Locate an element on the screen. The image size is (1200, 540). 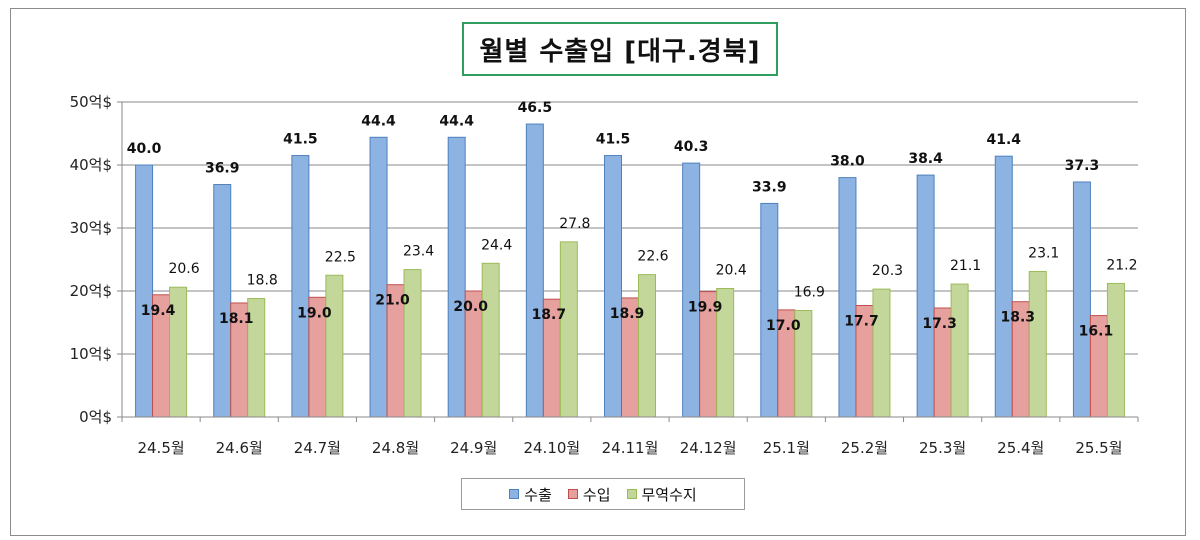
x-tick-label: 24.8월 is located at coordinates (395, 448).